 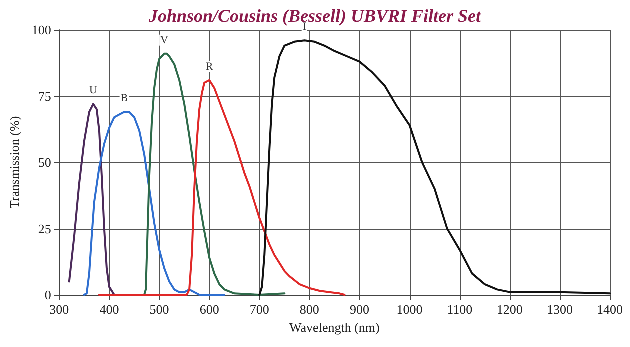 I want to click on x-tick-label: 500, so click(x=160, y=309).